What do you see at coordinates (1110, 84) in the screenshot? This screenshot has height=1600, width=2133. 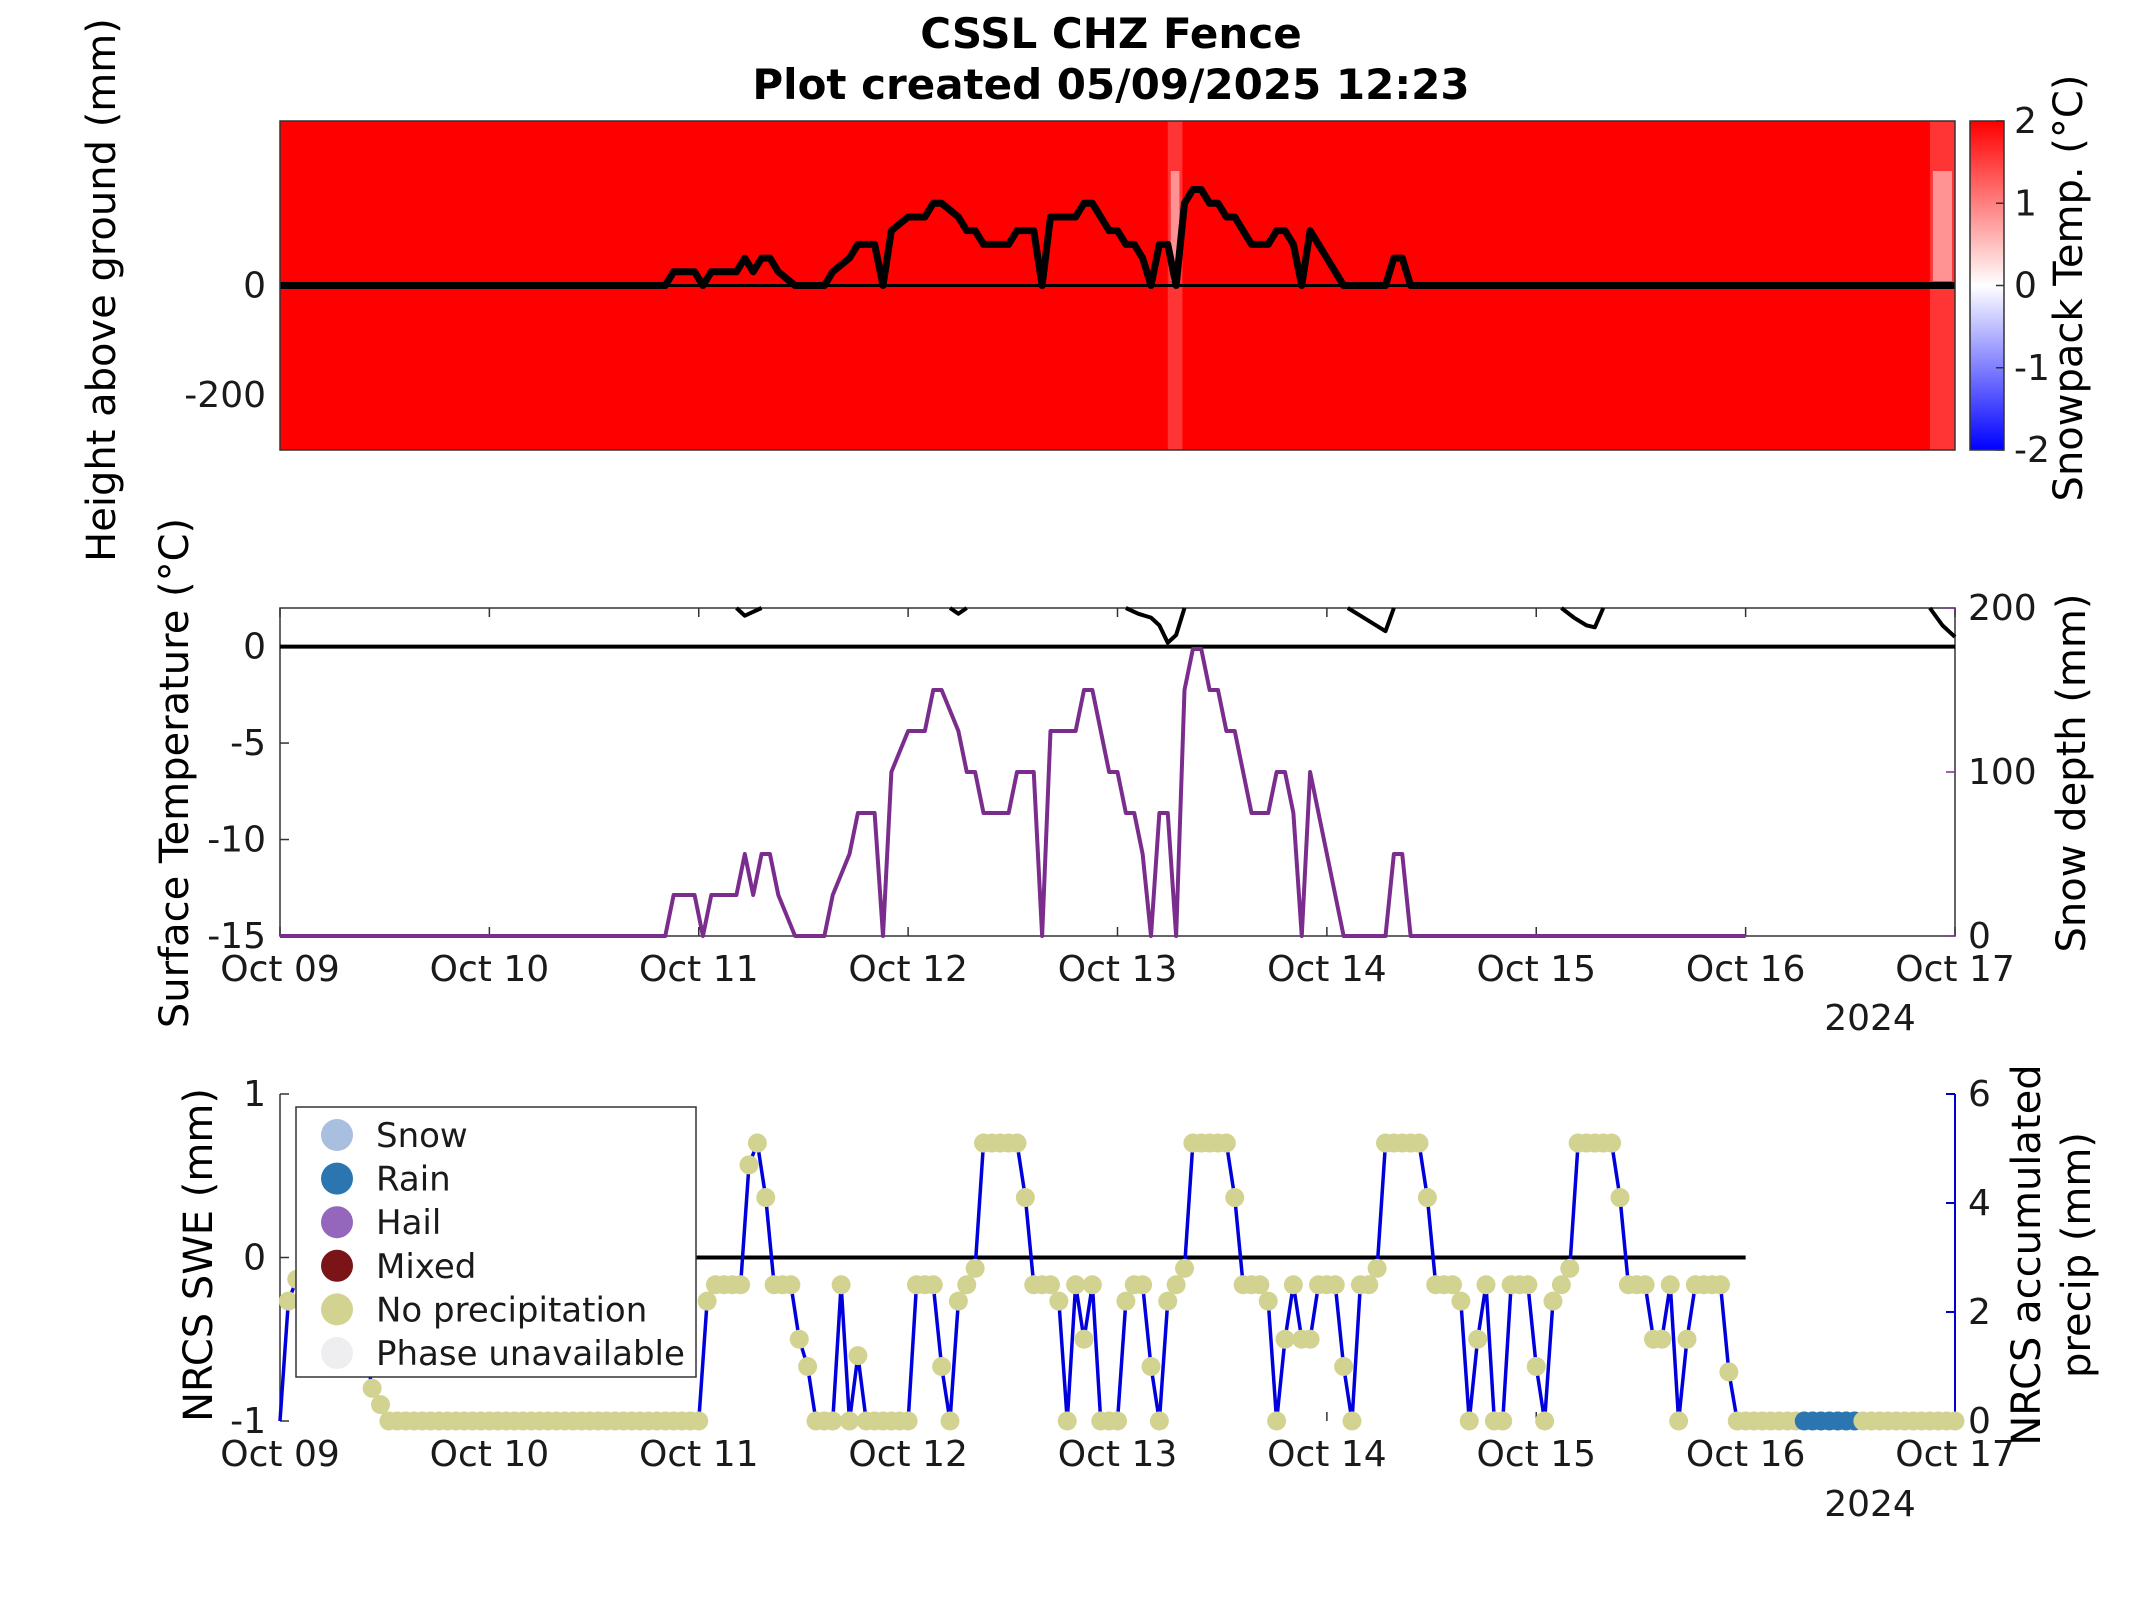 I see `title-line-2: Plot created 05/09/2025 12:23` at bounding box center [1110, 84].